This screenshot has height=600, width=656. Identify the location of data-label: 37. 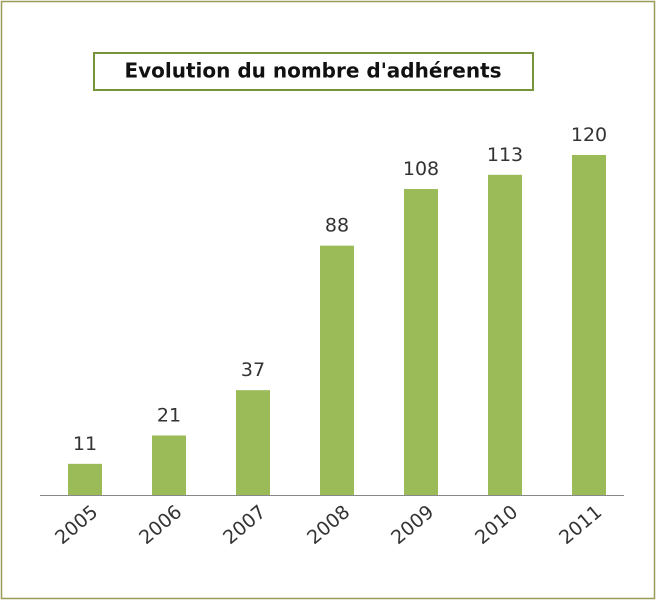
(253, 370).